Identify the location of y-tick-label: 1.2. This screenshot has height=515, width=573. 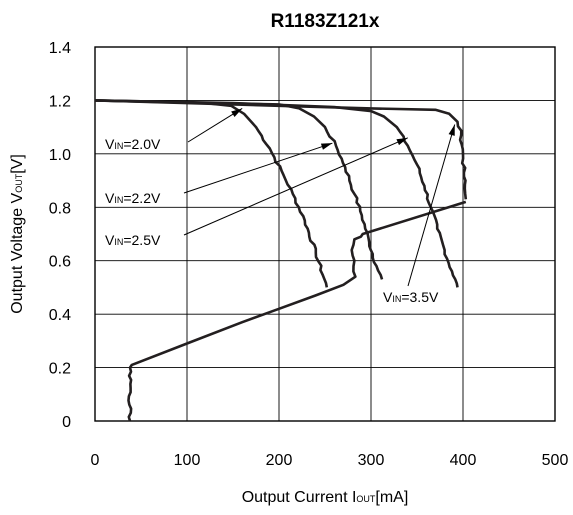
(60, 101).